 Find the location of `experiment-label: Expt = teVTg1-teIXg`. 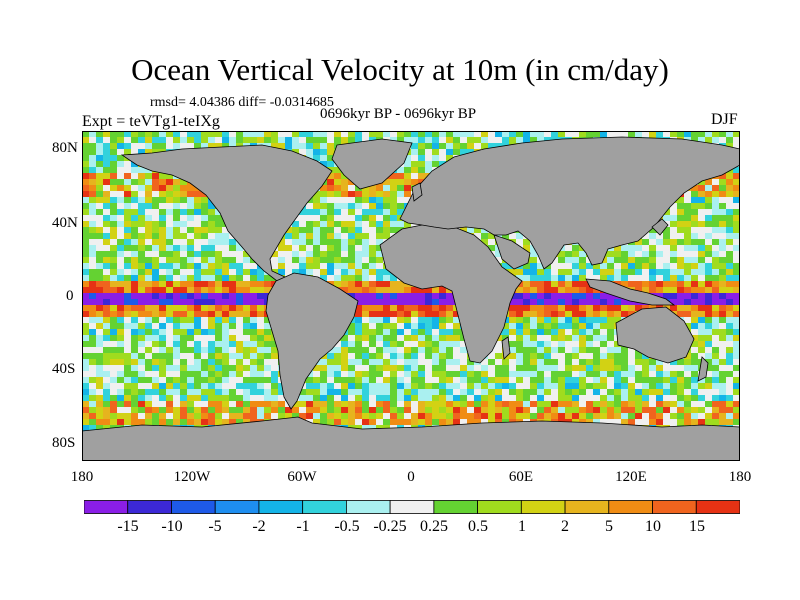

experiment-label: Expt = teVTg1-teIXg is located at coordinates (151, 121).